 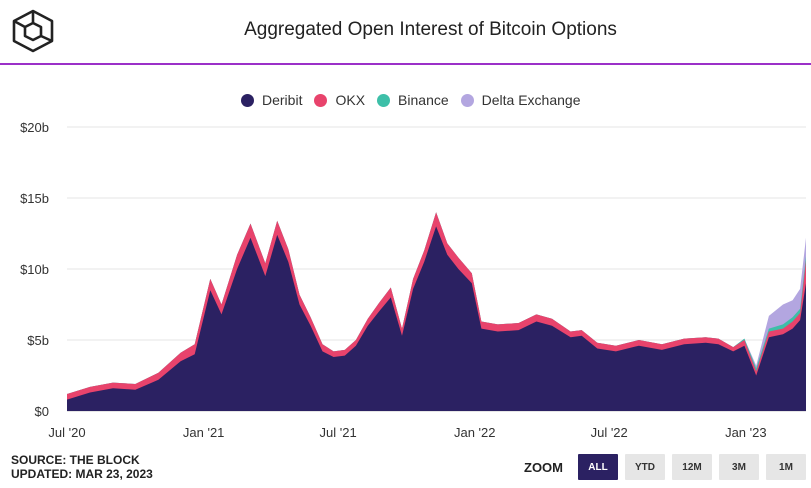 What do you see at coordinates (739, 467) in the screenshot?
I see `zoom-button-3m: 3M` at bounding box center [739, 467].